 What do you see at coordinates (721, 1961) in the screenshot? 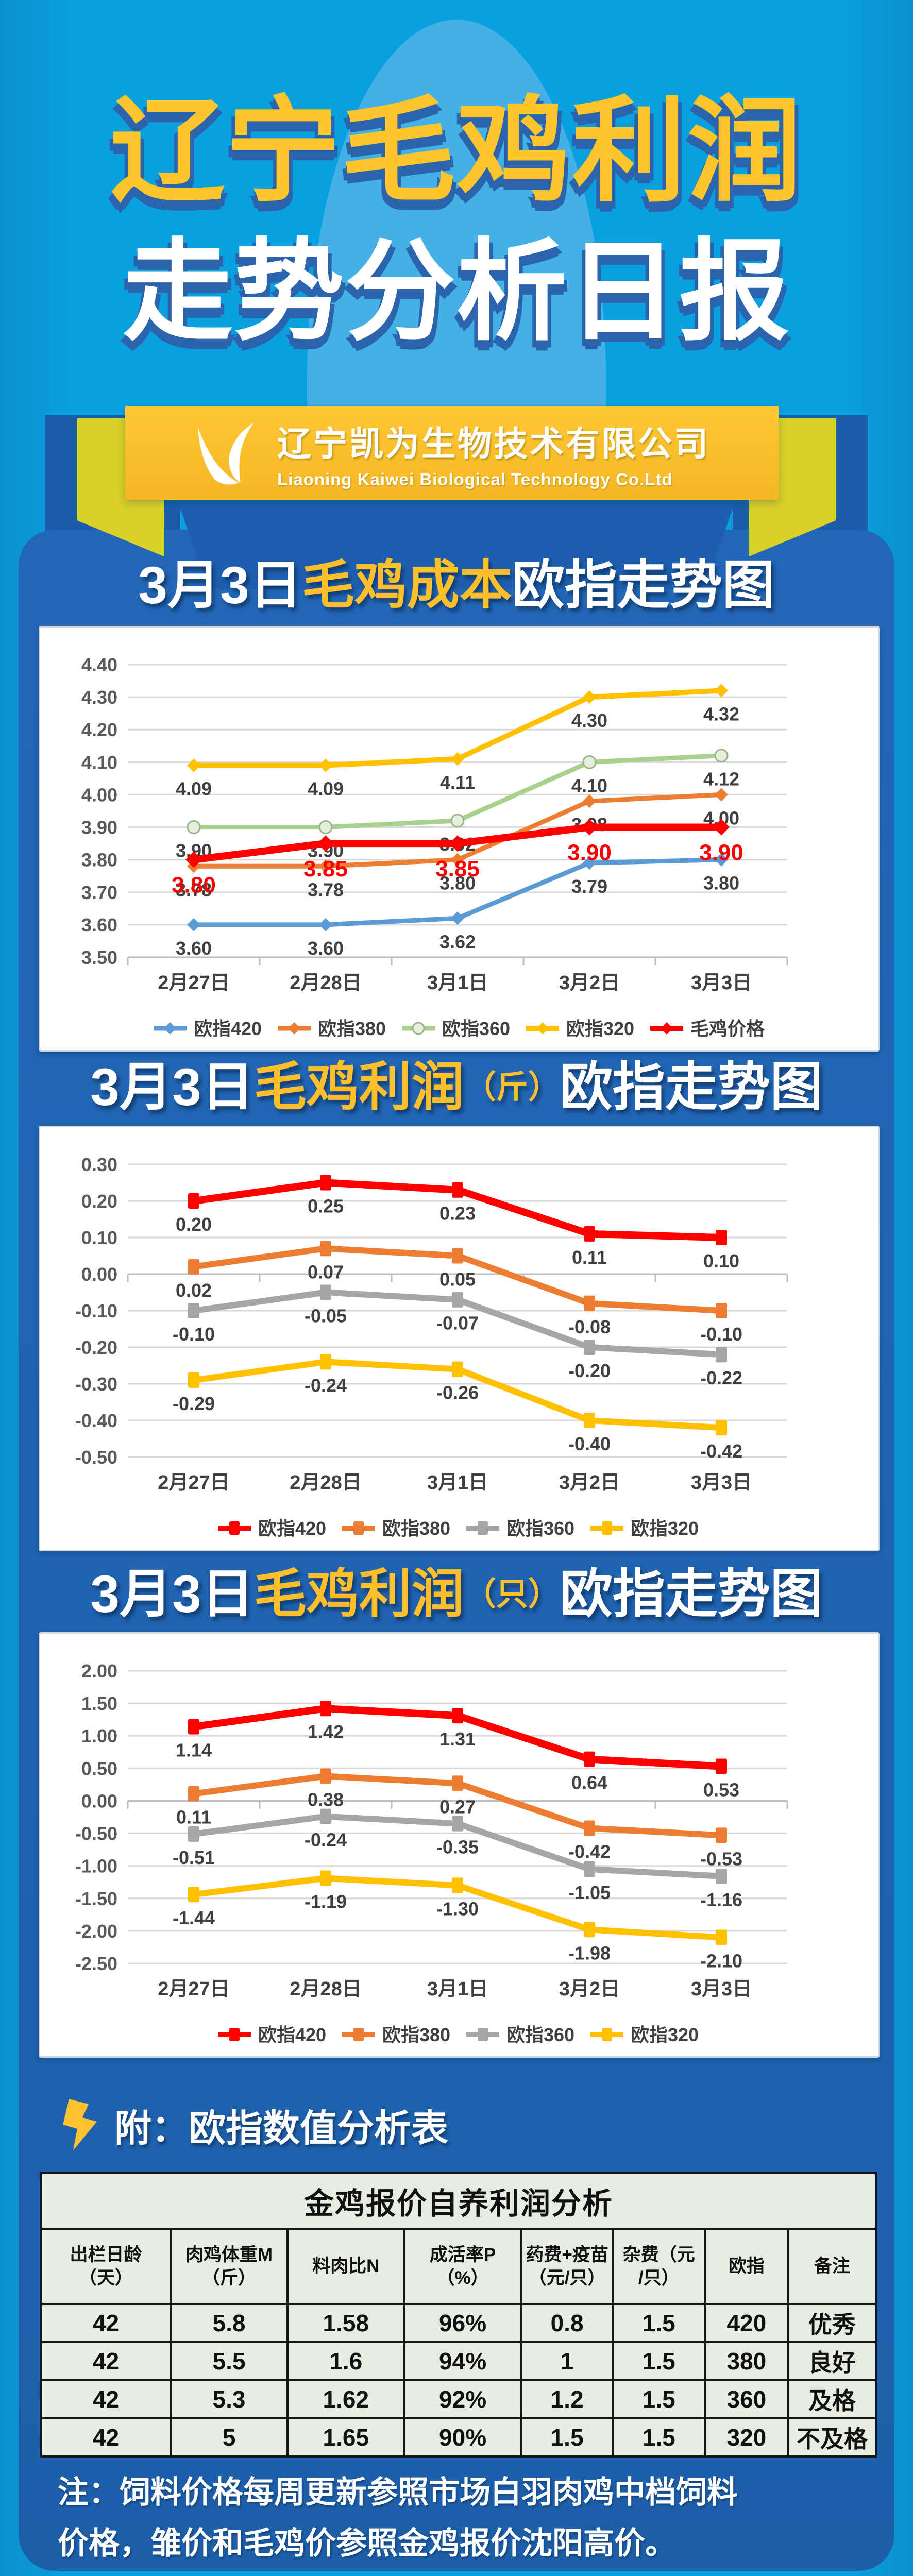
I see `data-point-label: -2.10` at bounding box center [721, 1961].